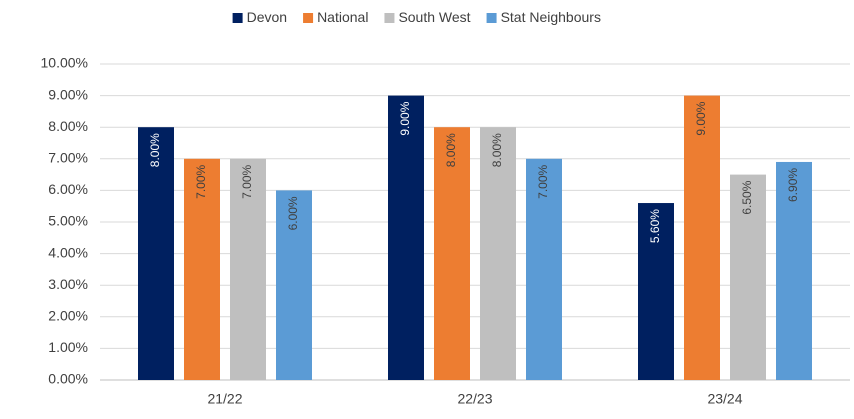 The image size is (854, 419). I want to click on y-tick-label: 7.00%, so click(68, 158).